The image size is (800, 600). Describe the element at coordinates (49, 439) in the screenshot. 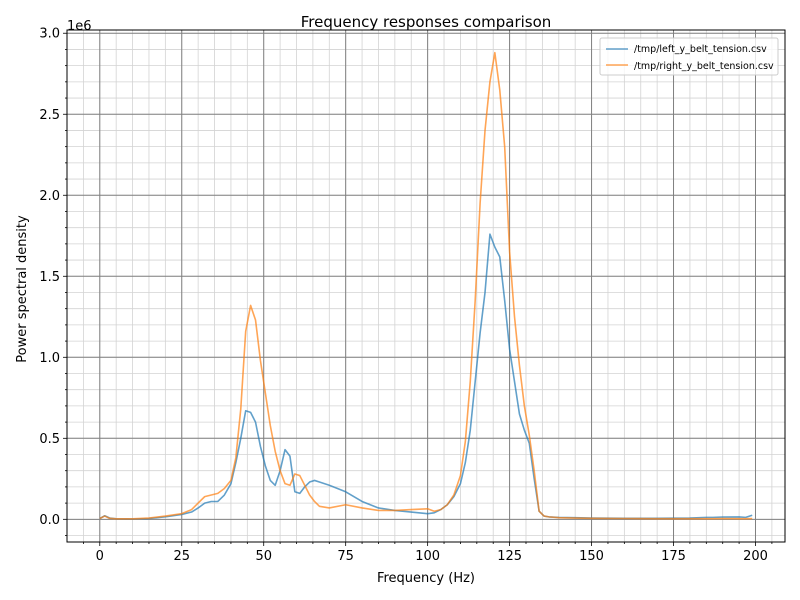

I see `y-tick-label: 0.5` at that location.